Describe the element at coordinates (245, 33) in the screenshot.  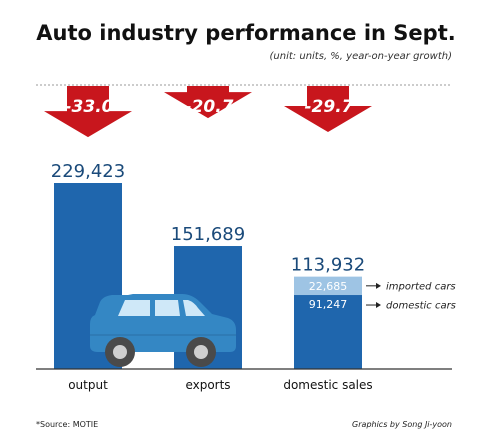
I see `chart-title: Auto industry performance in Sept.` at that location.